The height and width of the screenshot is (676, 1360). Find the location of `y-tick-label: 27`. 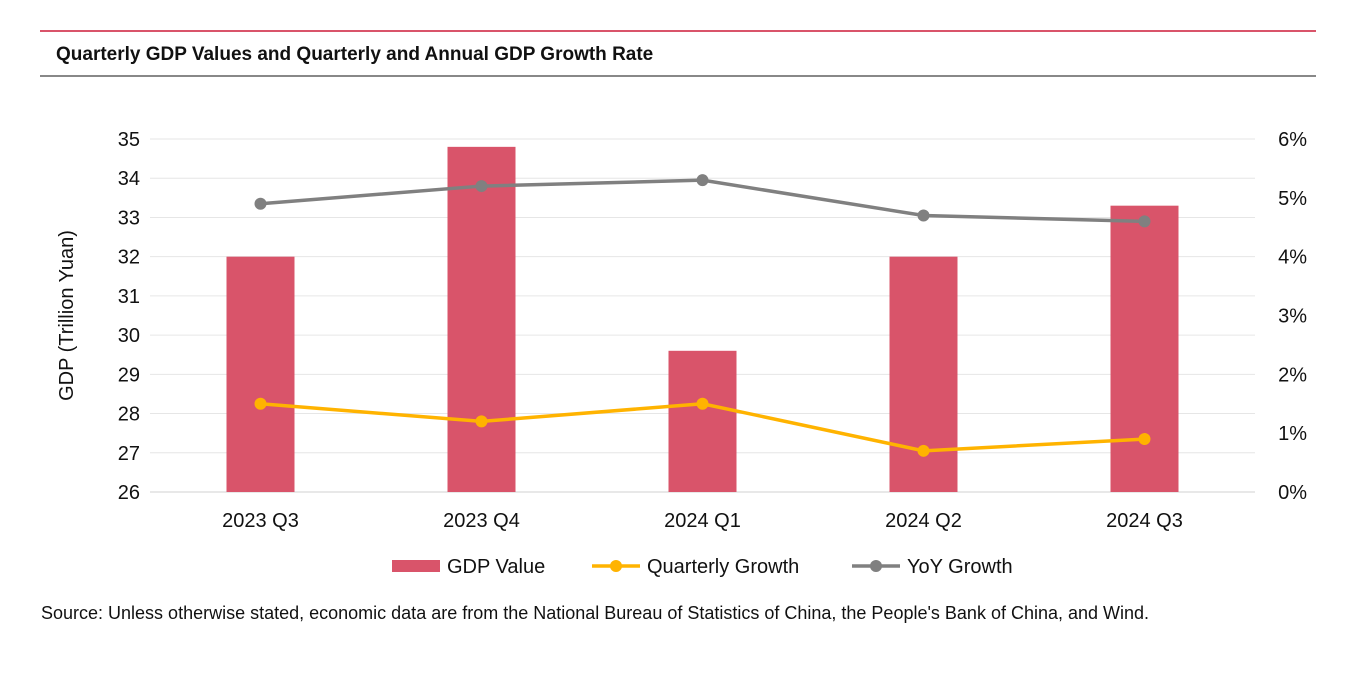

y-tick-label: 27 is located at coordinates (129, 454).